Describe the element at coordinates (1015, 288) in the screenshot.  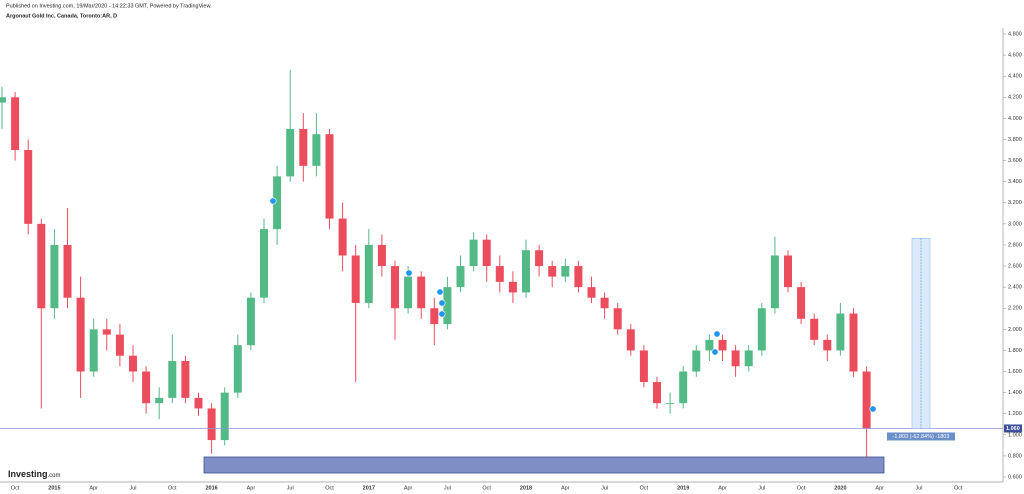
I see `y-tick-label: 2.400` at that location.